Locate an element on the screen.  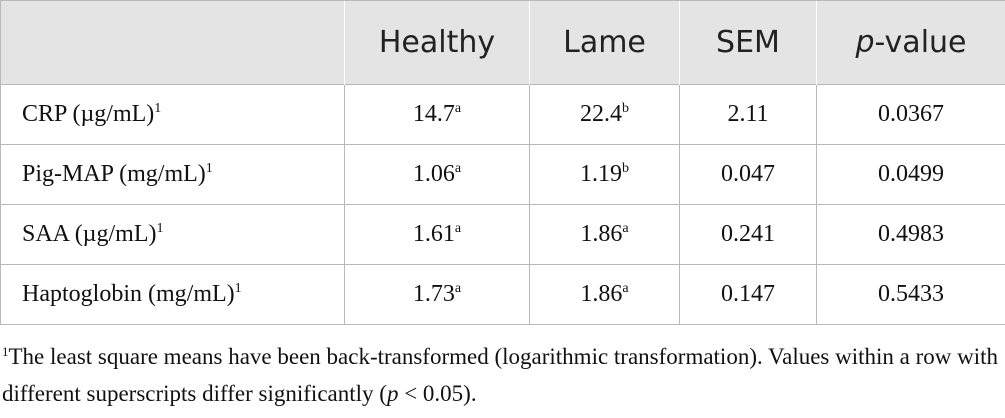
p-value-text: 0.0499 is located at coordinates (911, 174).